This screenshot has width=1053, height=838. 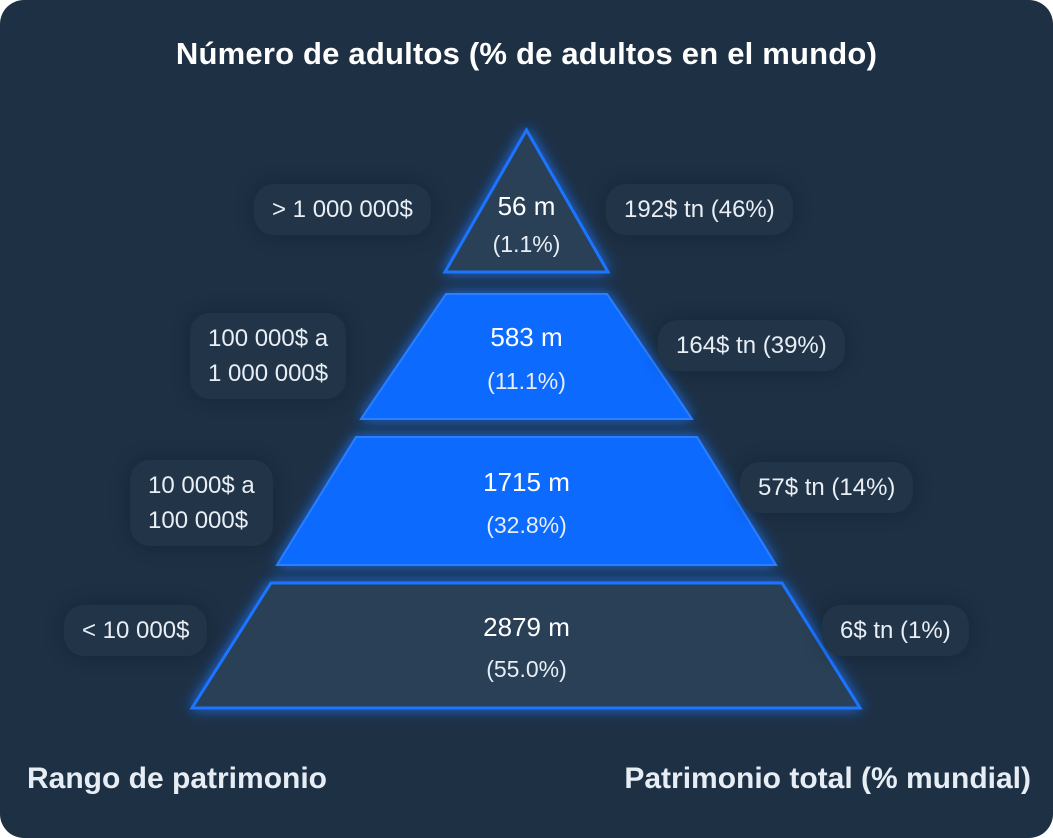 I want to click on total-wealth-label: 6$ tn (1%), so click(x=895, y=630).